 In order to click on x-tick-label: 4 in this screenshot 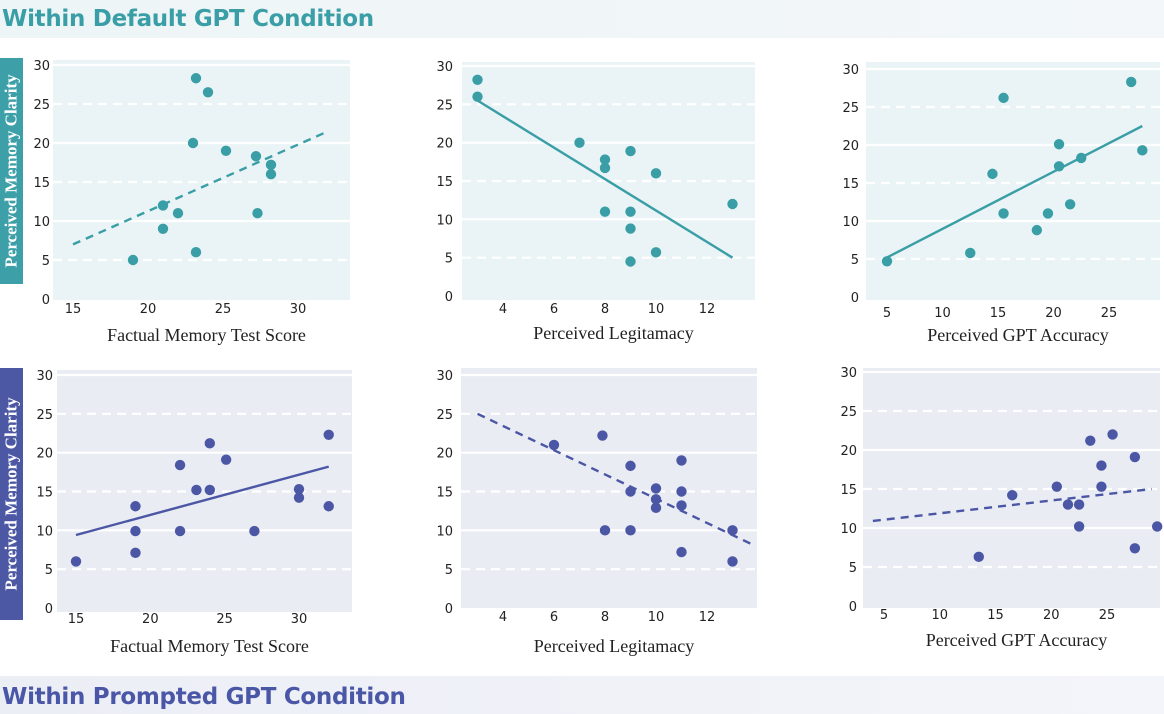, I will do `click(503, 309)`.